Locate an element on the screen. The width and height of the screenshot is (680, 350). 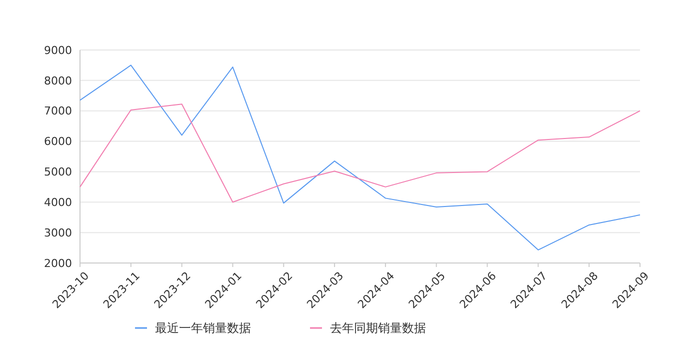
y-tick-label: 7000 is located at coordinates (58, 111).